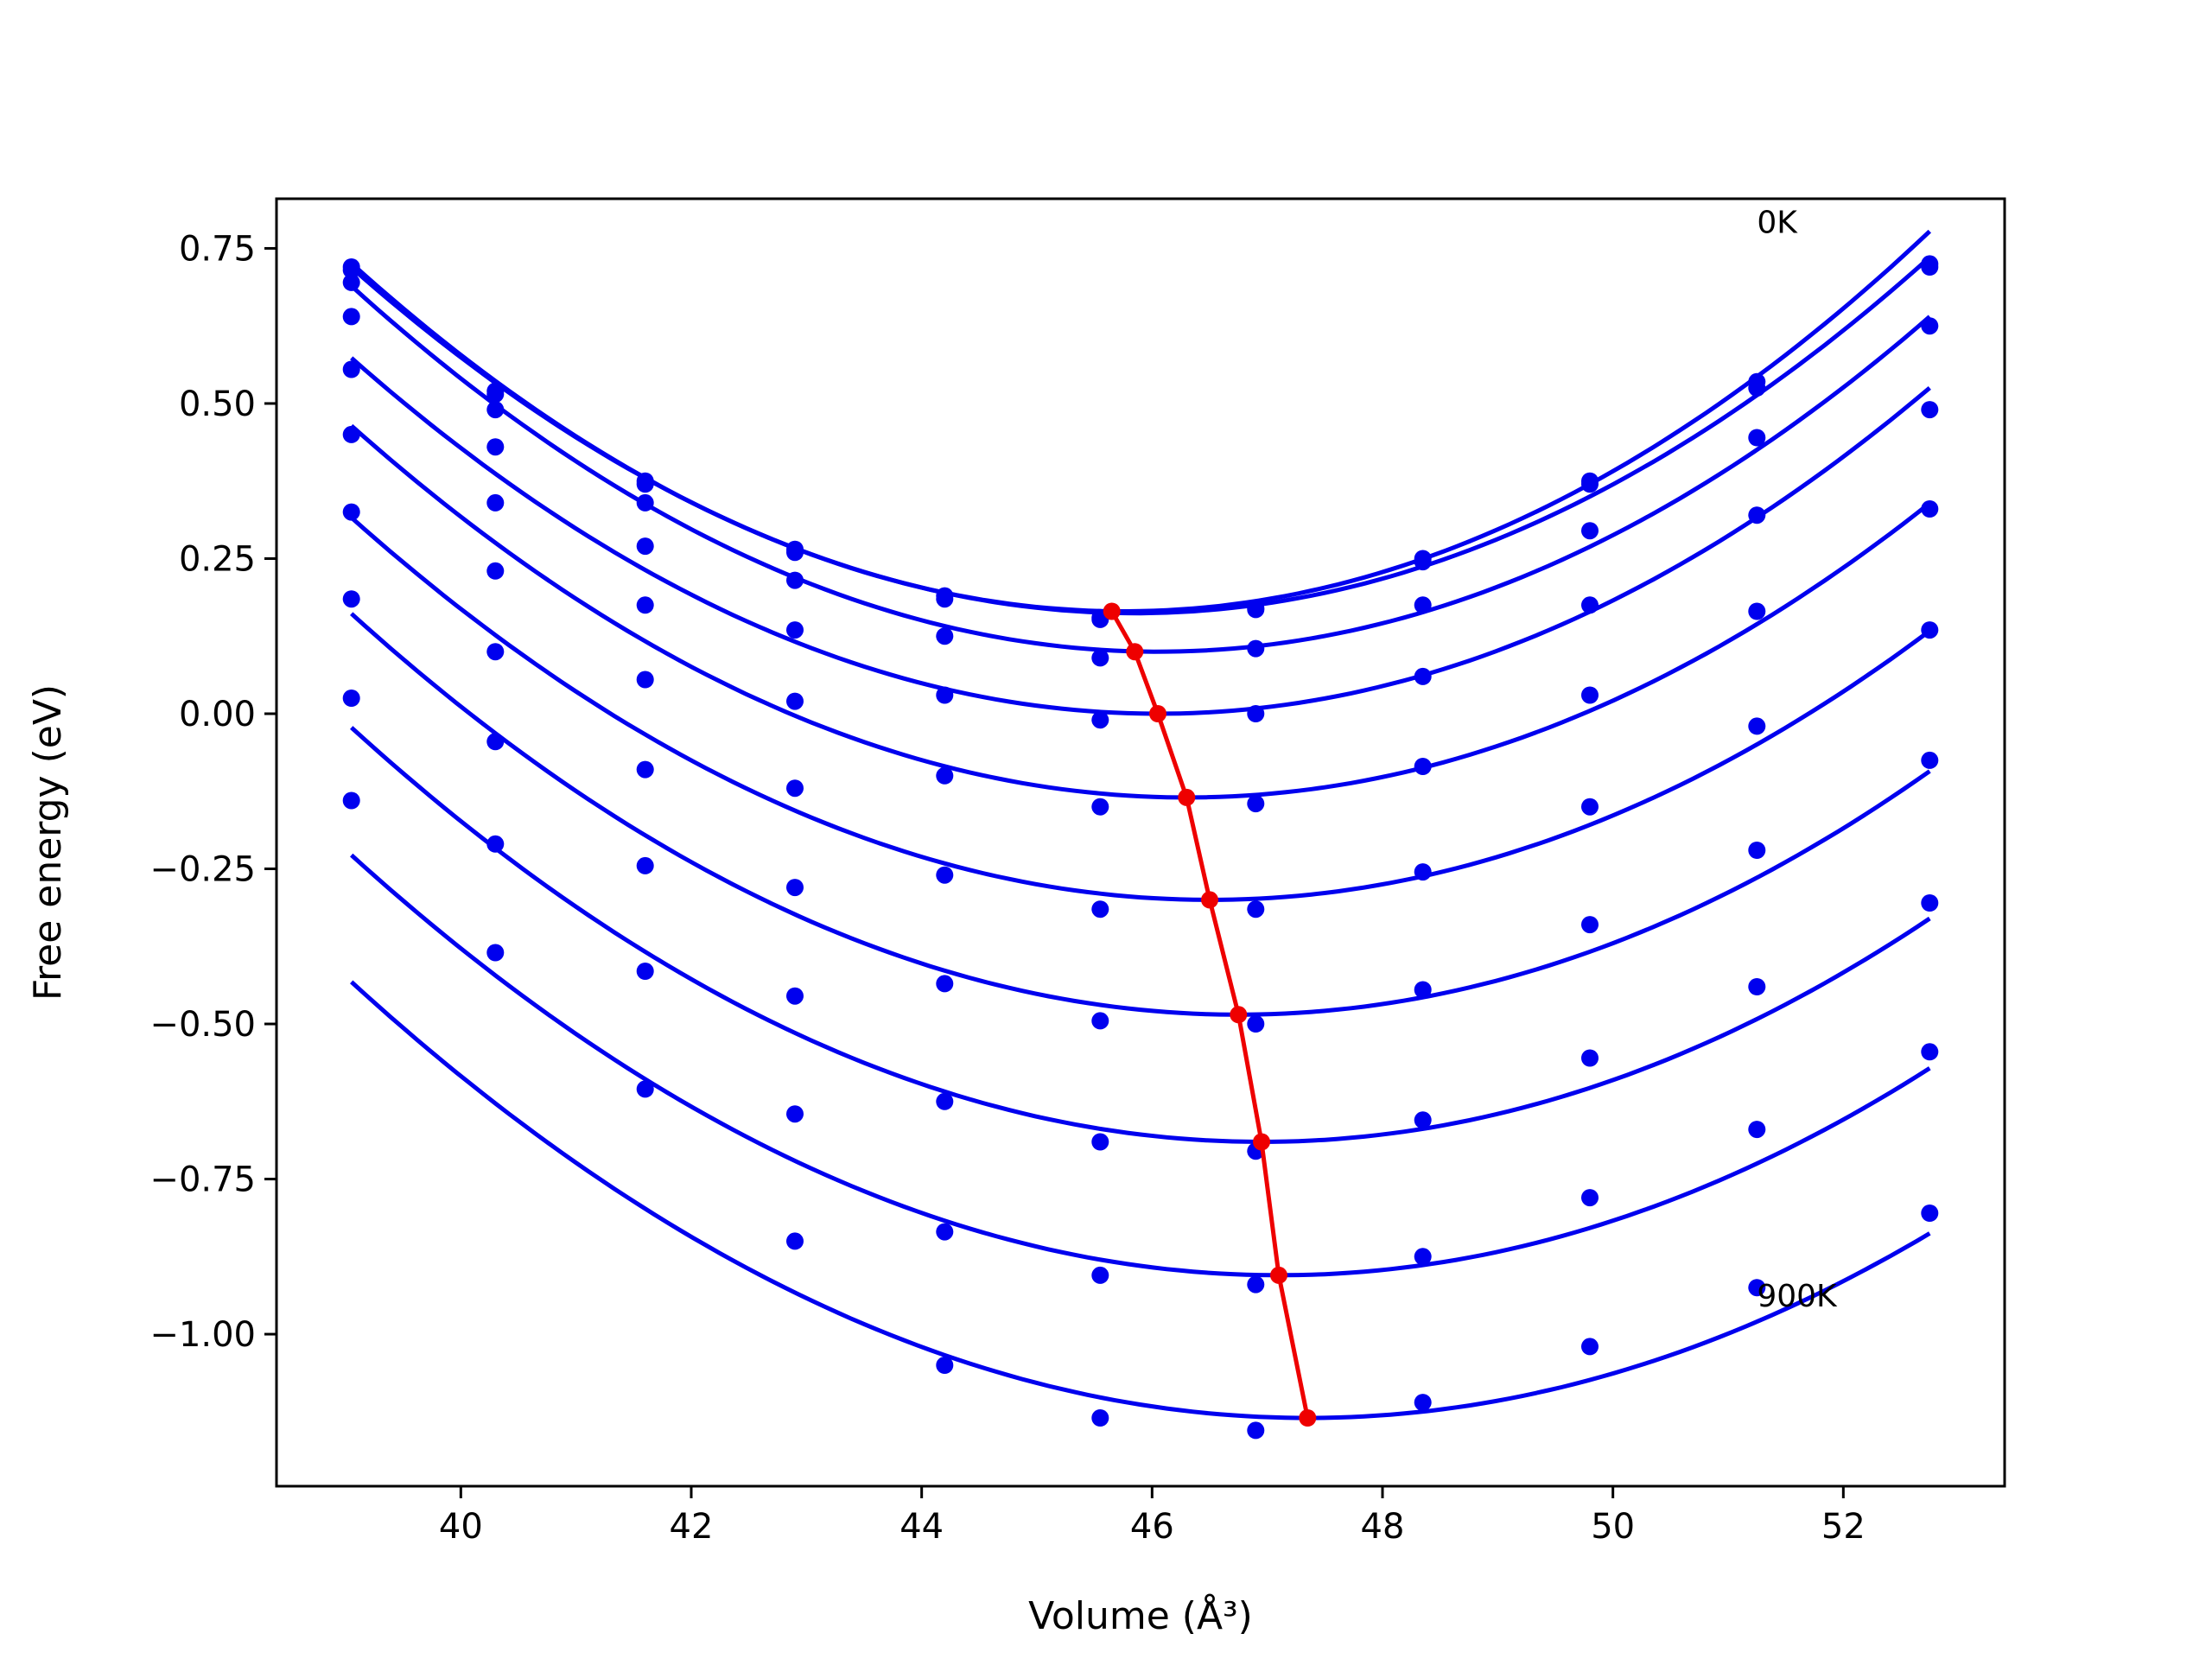  Describe the element at coordinates (48, 842) in the screenshot. I see `y-axis-label: Free energy (eV)` at that location.